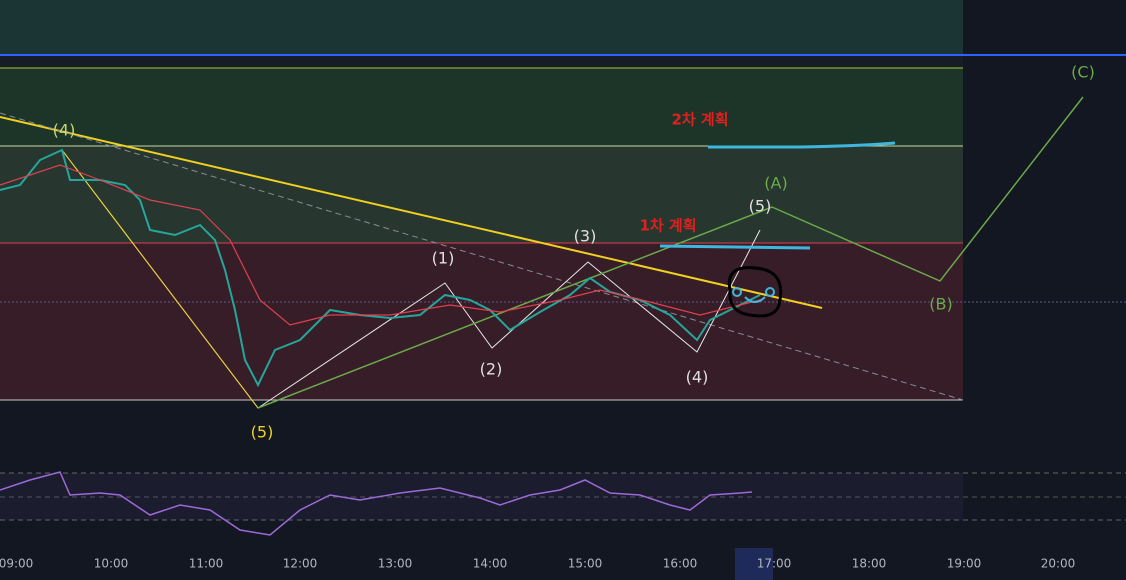 This screenshot has width=1126, height=580. What do you see at coordinates (585, 564) in the screenshot?
I see `time-label: 15:00` at bounding box center [585, 564].